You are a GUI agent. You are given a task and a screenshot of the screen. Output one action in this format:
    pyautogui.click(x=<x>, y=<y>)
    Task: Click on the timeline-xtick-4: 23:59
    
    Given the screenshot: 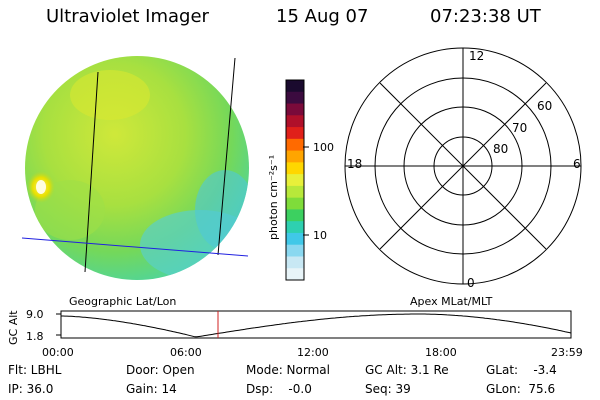 What is the action you would take?
    pyautogui.click(x=567, y=352)
    